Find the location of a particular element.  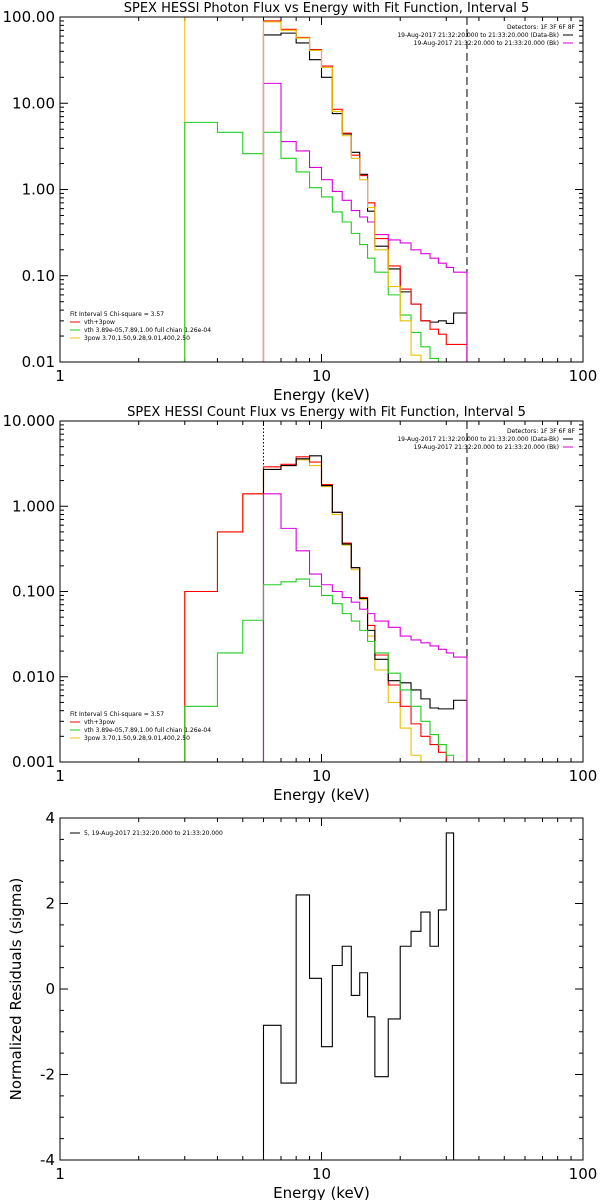

y-axis-title: Normalized Residuals (sigma) is located at coordinates (16, 989).